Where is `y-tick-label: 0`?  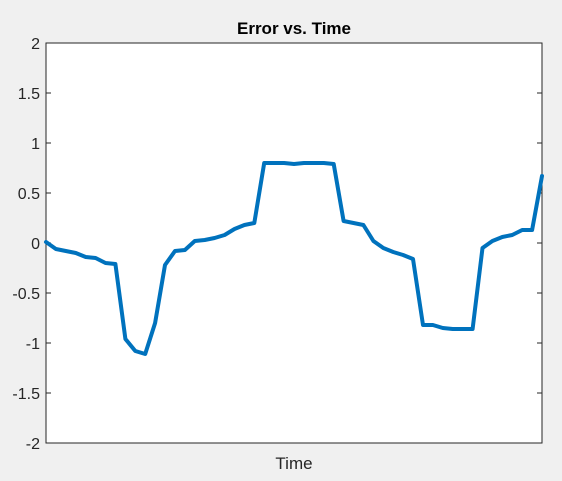 y-tick-label: 0 is located at coordinates (35, 244).